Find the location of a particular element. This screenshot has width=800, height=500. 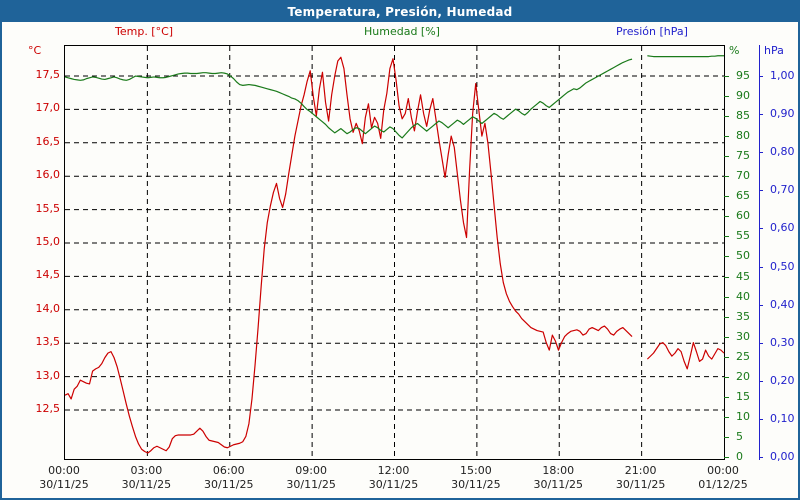

time-tick-label: 03:00 30/11/25 is located at coordinates (146, 477).